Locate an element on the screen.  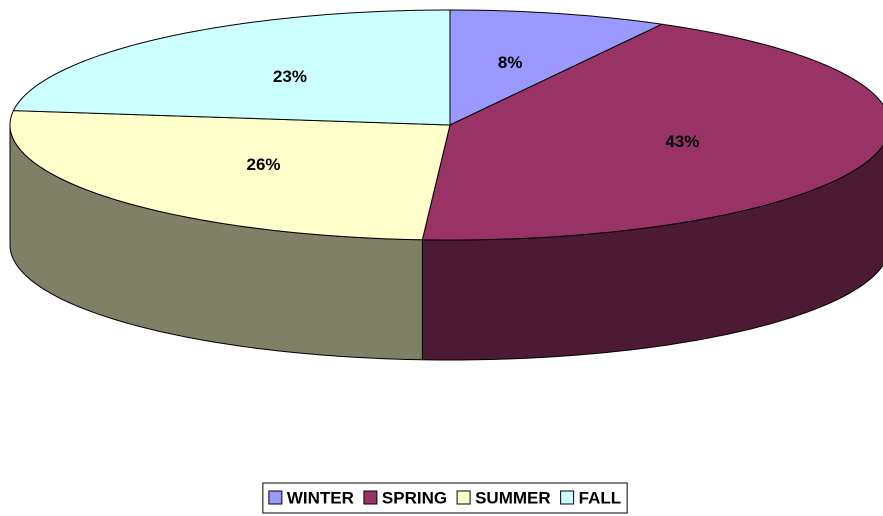
legend: WINTER SPRING SUMMER FALL is located at coordinates (445, 498).